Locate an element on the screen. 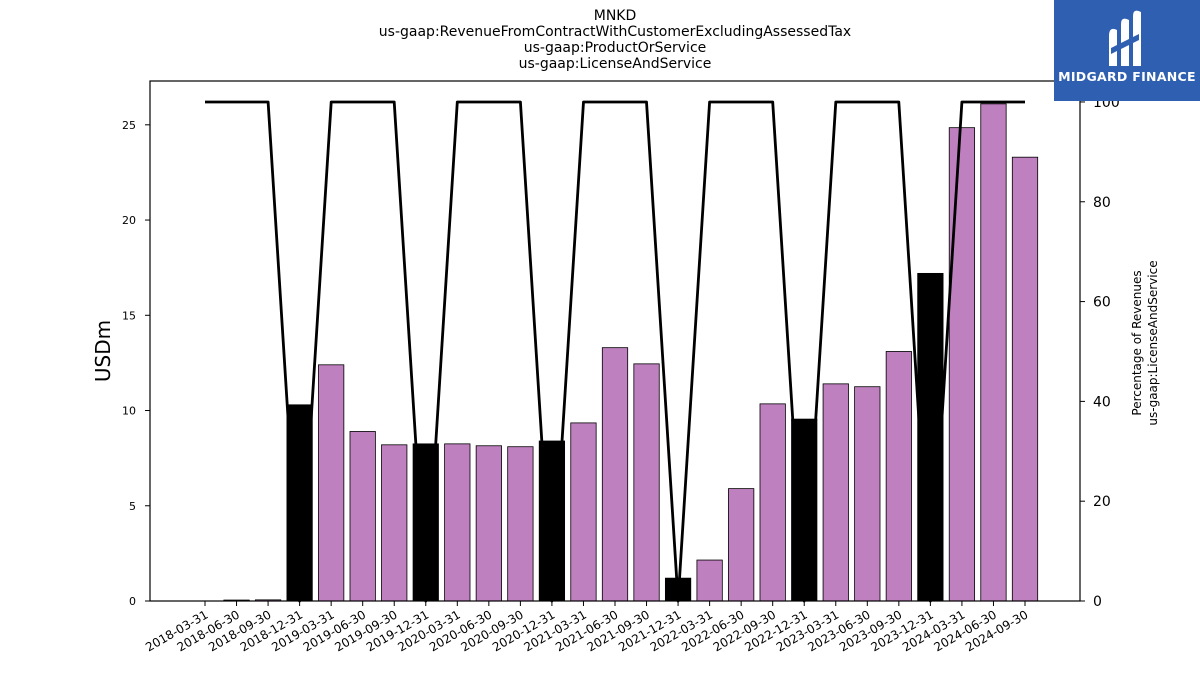  y-axis-label: USDm is located at coordinates (103, 351).